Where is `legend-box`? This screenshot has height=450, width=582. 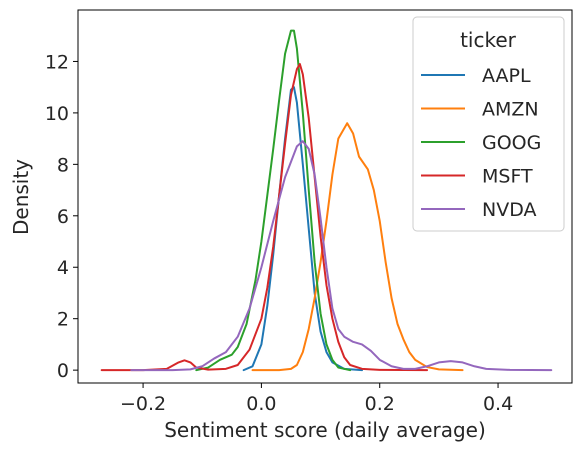
legend-box is located at coordinates (488, 124).